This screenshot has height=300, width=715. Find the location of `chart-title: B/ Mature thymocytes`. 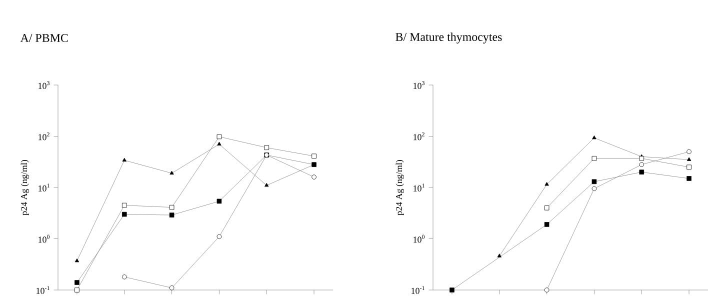

chart-title: B/ Mature thymocytes is located at coordinates (449, 38).